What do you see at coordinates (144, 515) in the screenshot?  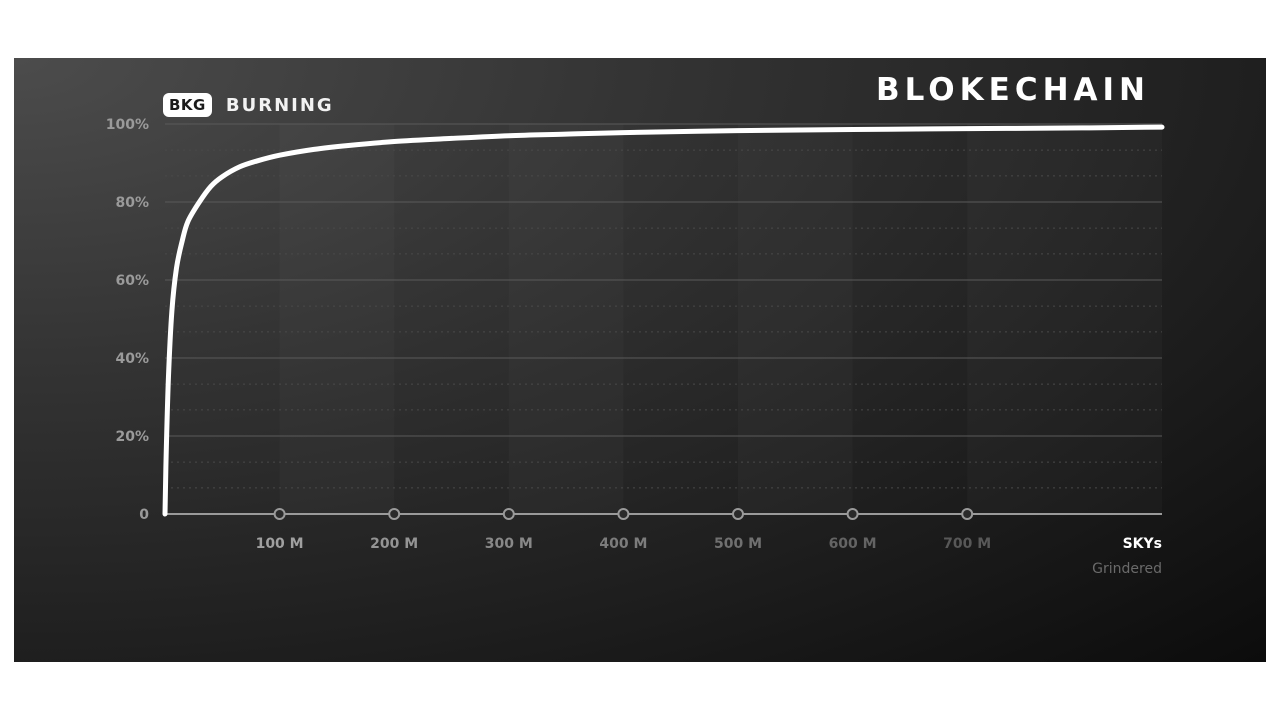 I see `y-tick-label: 0` at bounding box center [144, 515].